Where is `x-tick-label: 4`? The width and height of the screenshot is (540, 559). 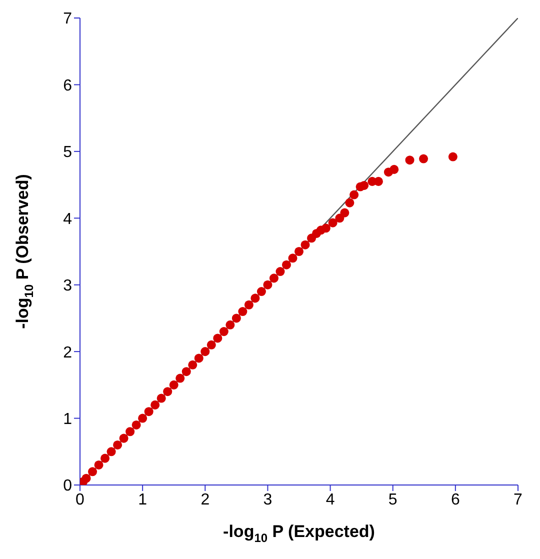
x-tick-label: 4 is located at coordinates (330, 499).